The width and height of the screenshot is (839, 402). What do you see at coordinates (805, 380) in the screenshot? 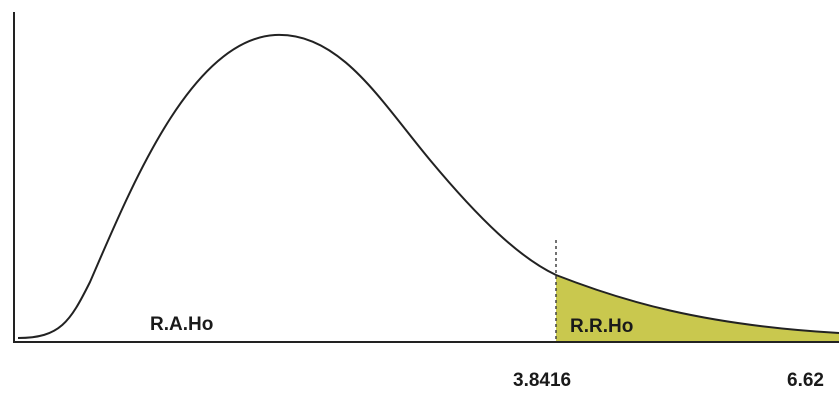
I see `right-value-label: 6.62` at bounding box center [805, 380].